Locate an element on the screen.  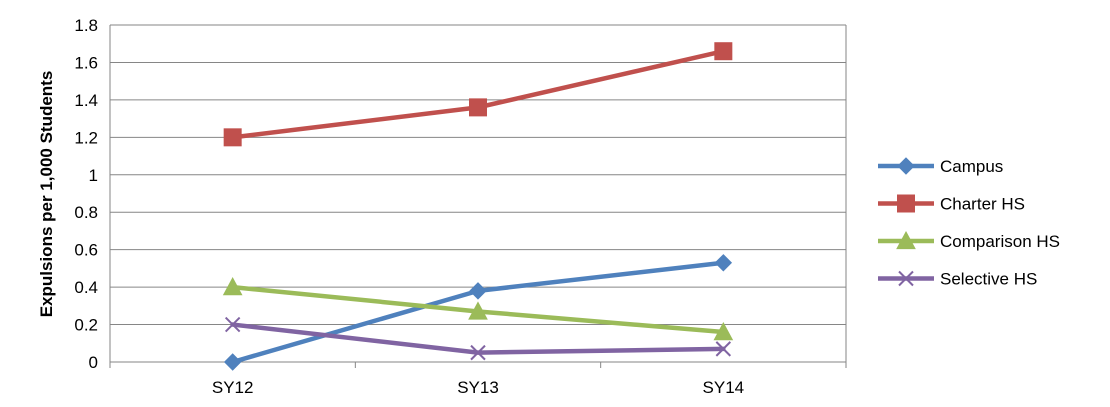
series-charter-hs is located at coordinates (478, 94).